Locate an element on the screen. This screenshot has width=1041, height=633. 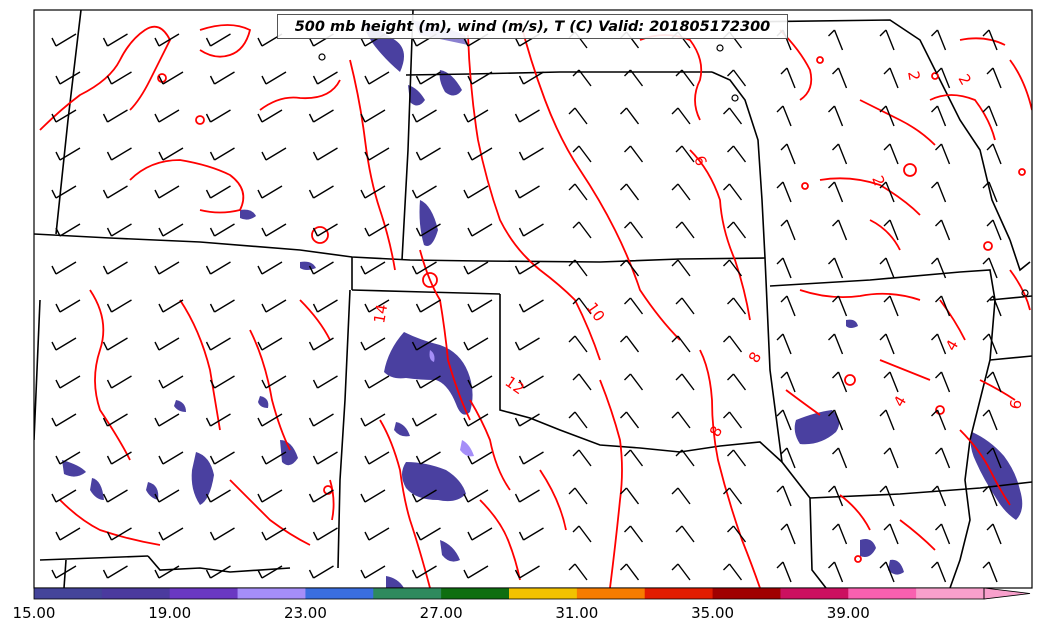
contour-label: 6 is located at coordinates (1015, 404).